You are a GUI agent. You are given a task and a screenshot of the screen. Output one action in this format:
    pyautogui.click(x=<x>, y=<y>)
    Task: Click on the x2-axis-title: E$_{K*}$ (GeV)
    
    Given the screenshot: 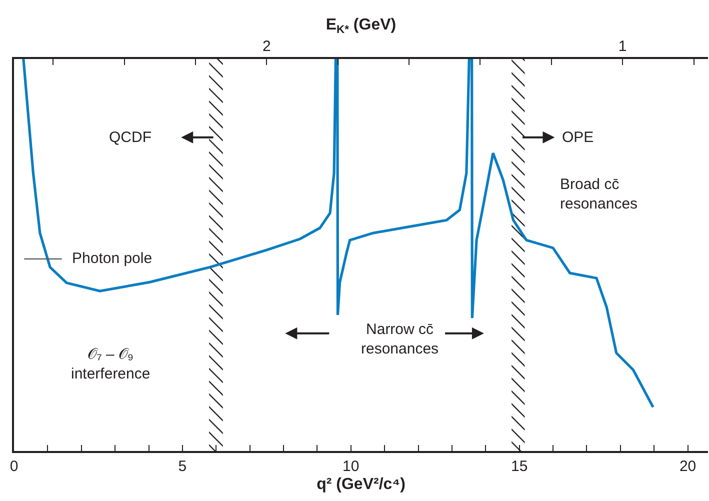 What is the action you would take?
    pyautogui.click(x=361, y=26)
    